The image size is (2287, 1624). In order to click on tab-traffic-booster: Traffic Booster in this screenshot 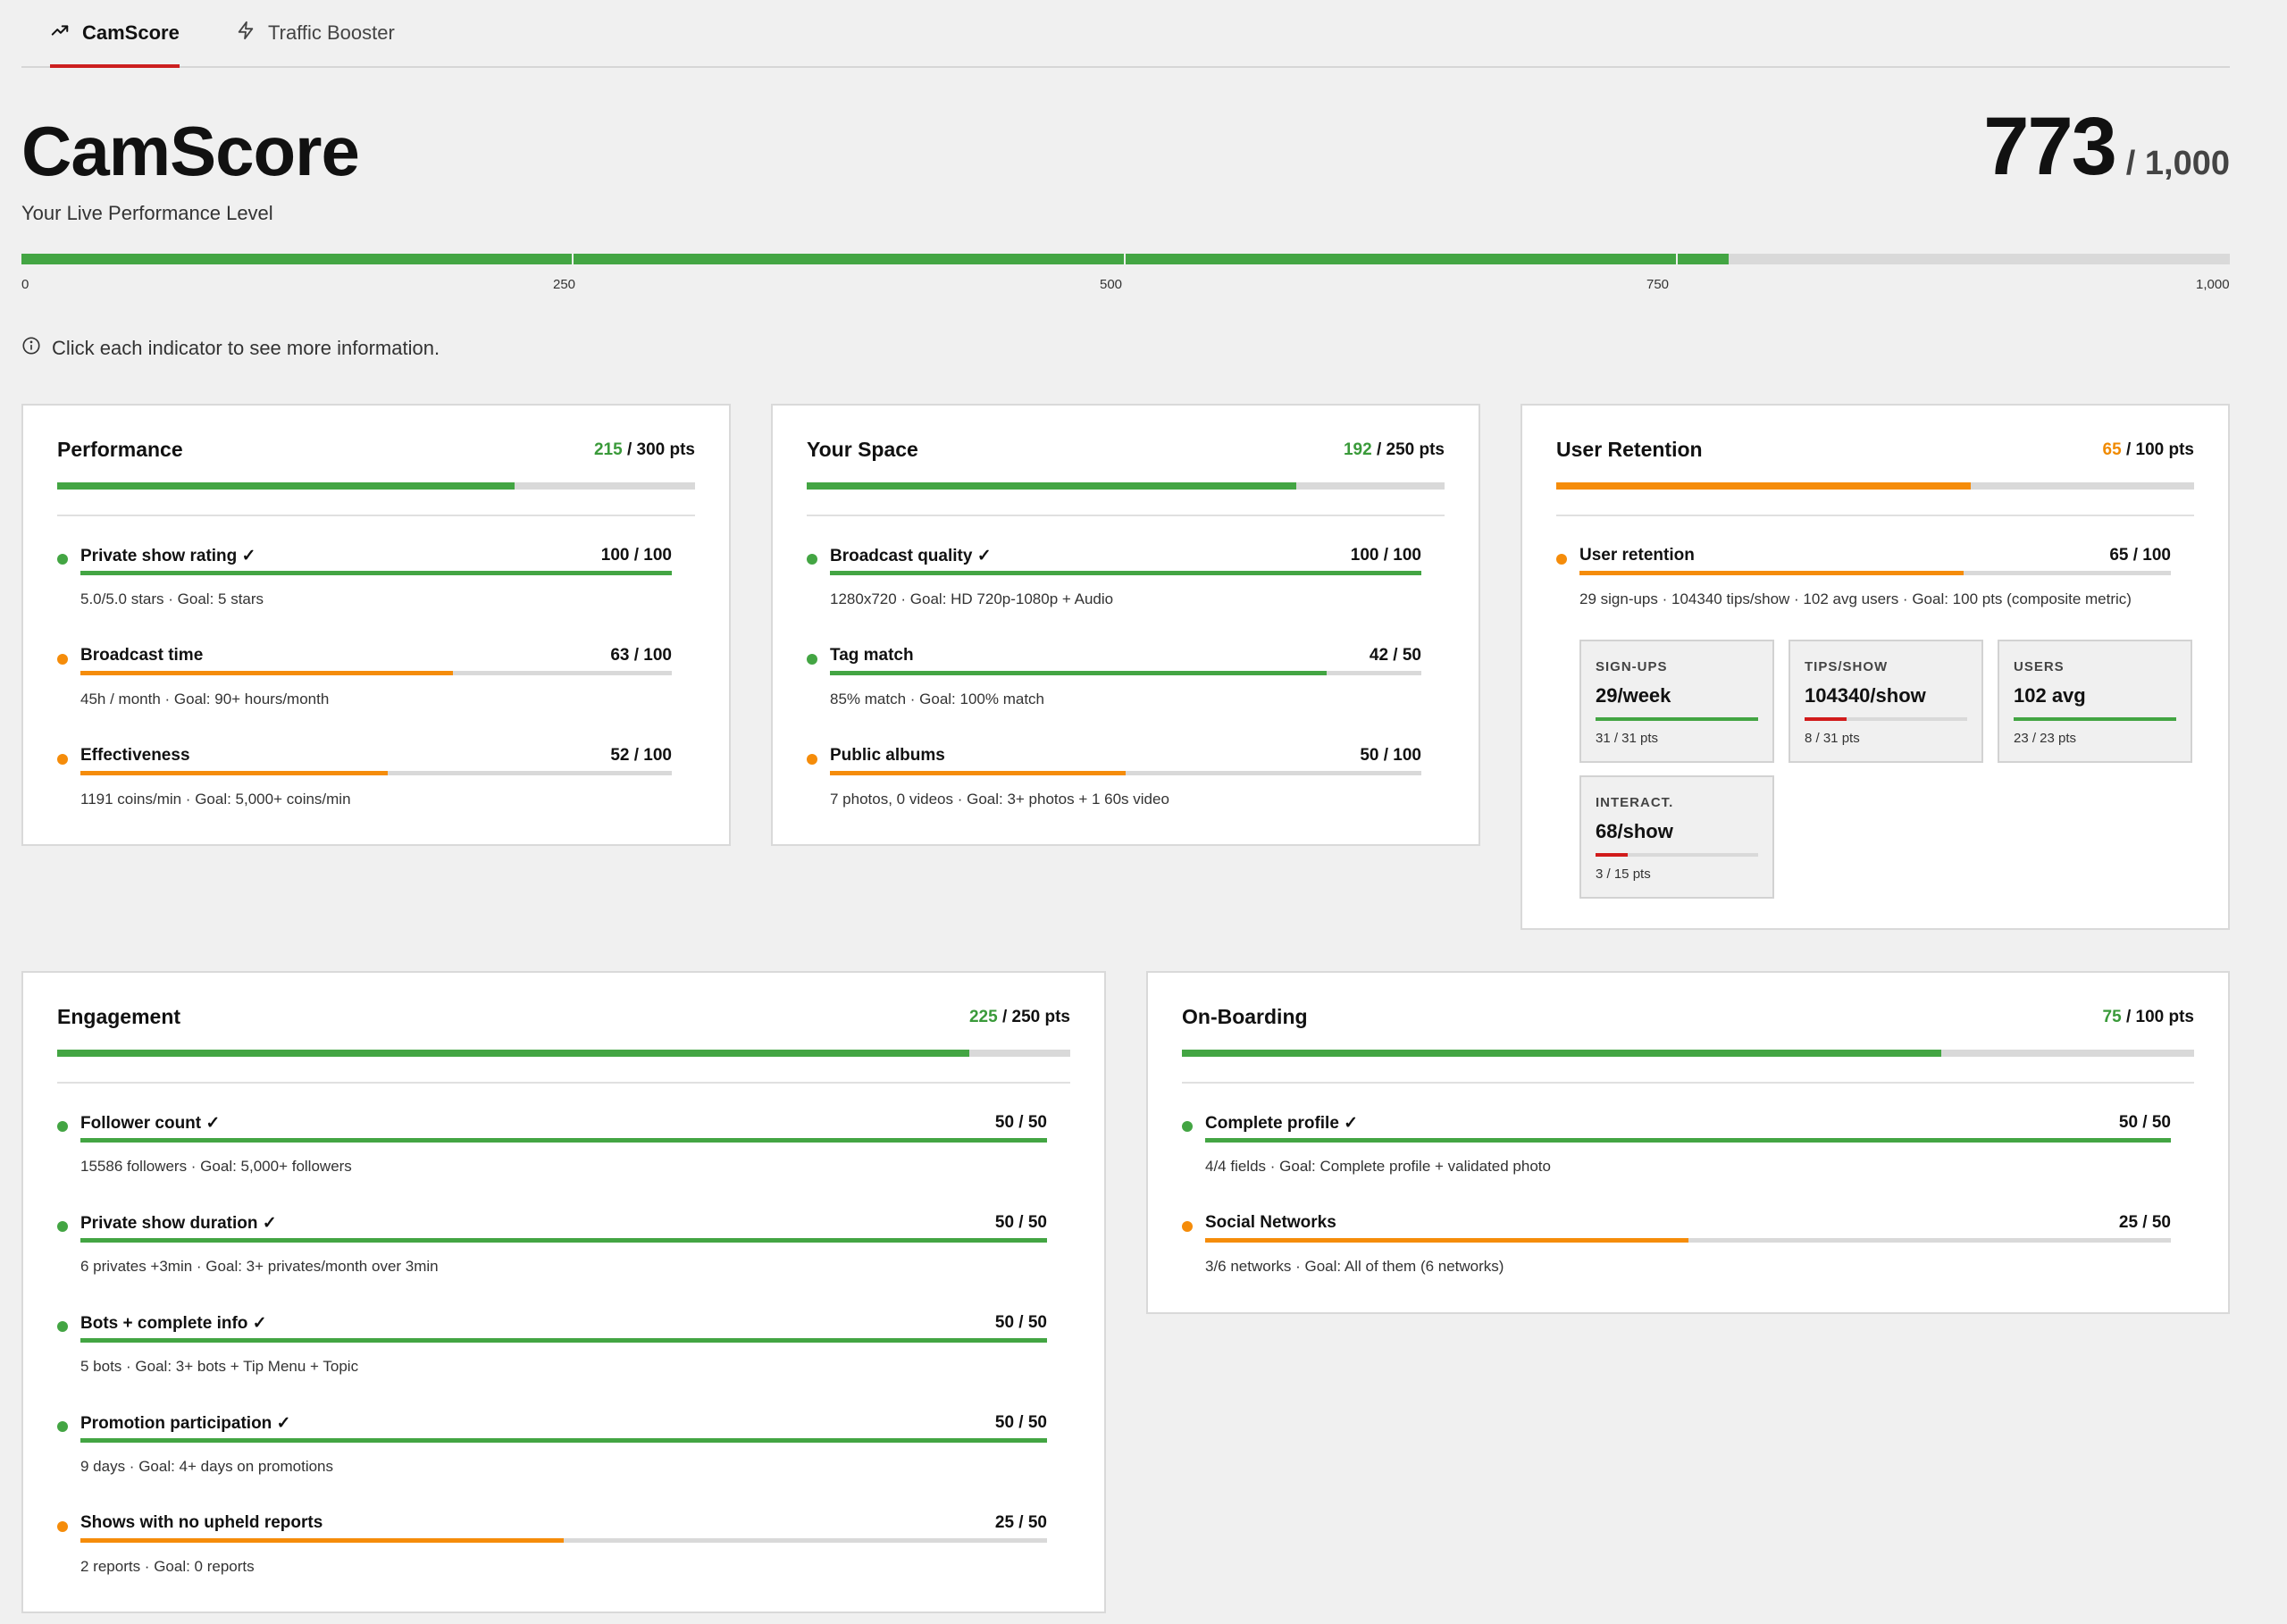, I will do `click(315, 33)`.